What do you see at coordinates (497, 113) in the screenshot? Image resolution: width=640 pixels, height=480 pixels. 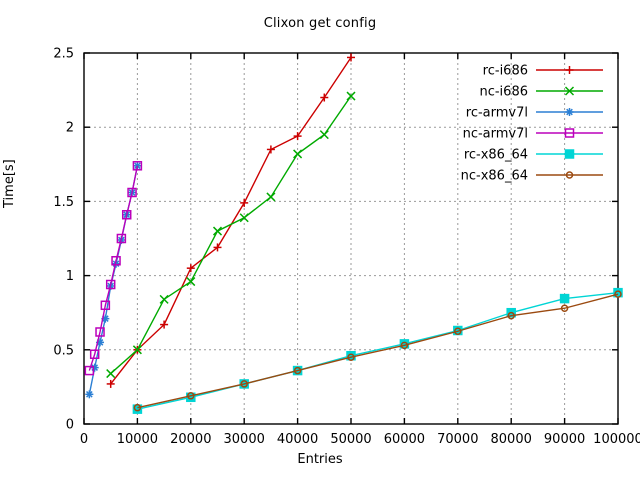 I see `legend-label: rc-armv7l` at bounding box center [497, 113].